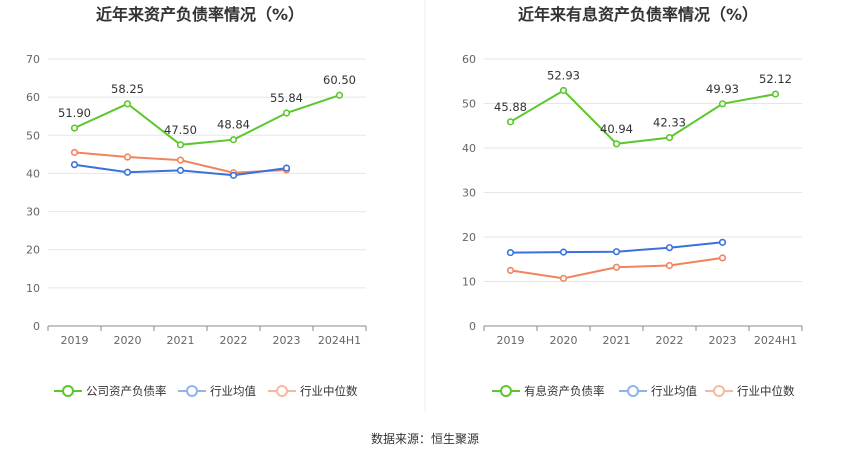 The width and height of the screenshot is (850, 459). Describe the element at coordinates (127, 89) in the screenshot. I see `data-label: 58.25` at that location.